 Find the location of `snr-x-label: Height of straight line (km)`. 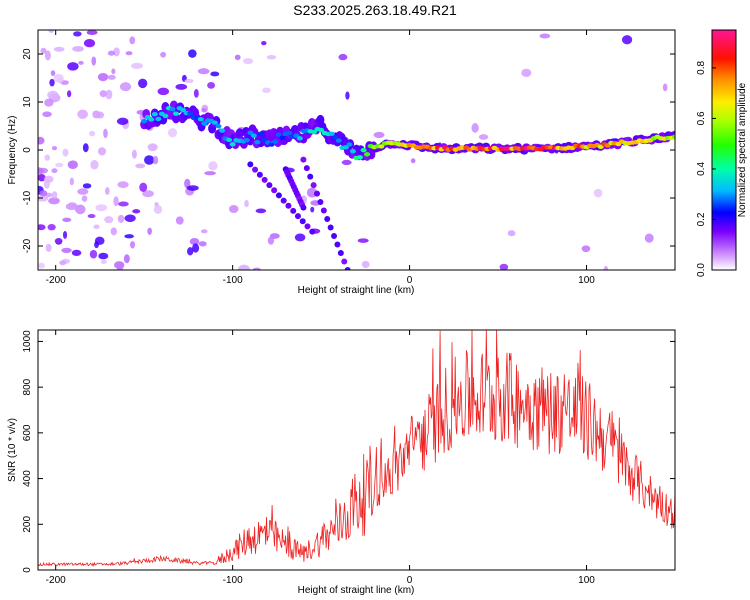

snr-x-label: Height of straight line (km) is located at coordinates (356, 590).